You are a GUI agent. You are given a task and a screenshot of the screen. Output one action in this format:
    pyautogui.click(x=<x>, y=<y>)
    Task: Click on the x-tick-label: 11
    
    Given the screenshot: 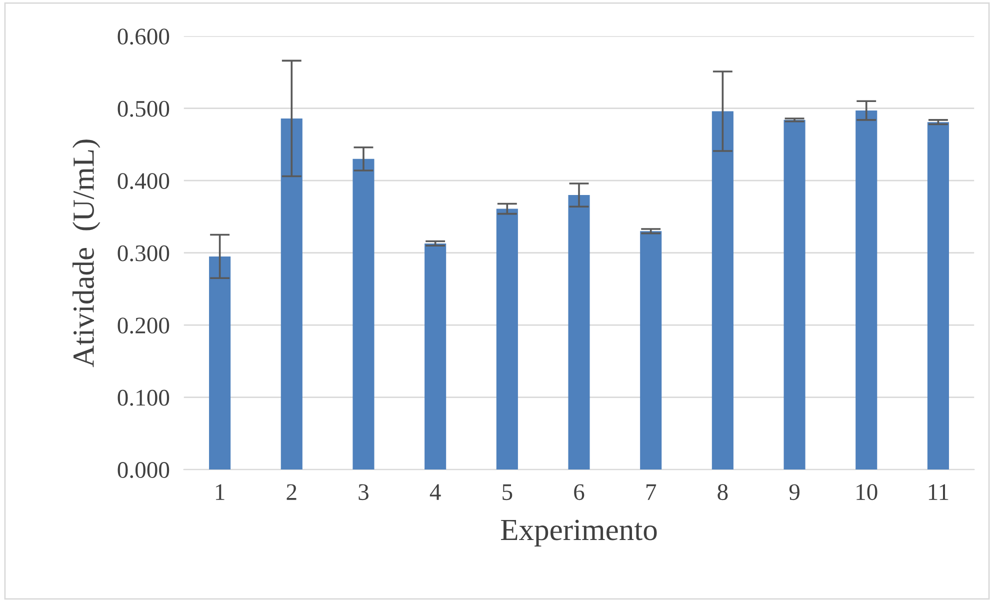 What is the action you would take?
    pyautogui.click(x=938, y=492)
    